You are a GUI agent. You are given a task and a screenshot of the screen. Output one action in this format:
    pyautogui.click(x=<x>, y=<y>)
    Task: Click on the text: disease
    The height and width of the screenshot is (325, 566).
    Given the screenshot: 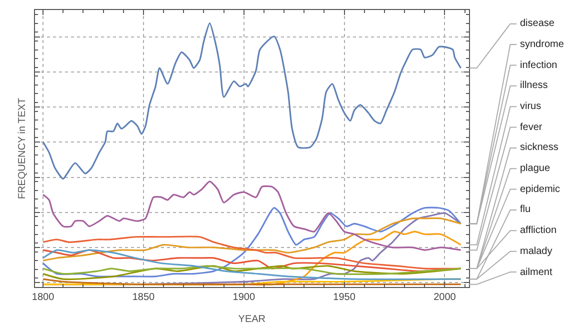 What is the action you would take?
    pyautogui.click(x=537, y=23)
    